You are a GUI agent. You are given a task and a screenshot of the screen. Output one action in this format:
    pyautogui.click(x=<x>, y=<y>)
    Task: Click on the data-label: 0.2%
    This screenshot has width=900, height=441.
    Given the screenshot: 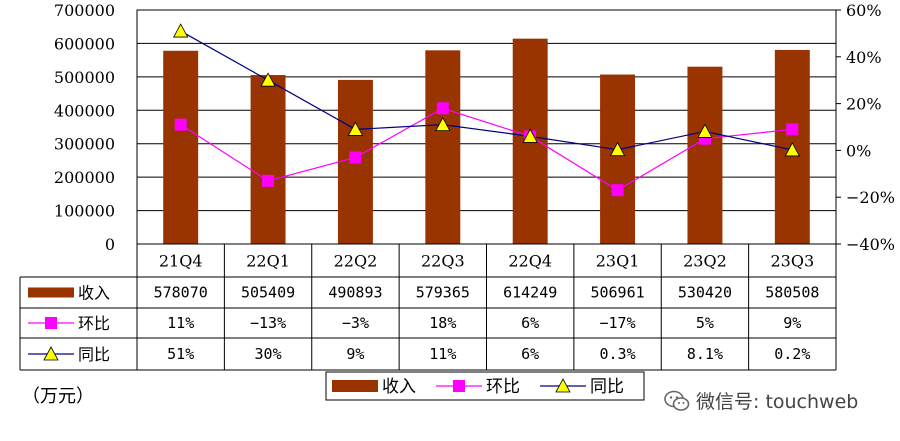 What is the action you would take?
    pyautogui.click(x=792, y=354)
    